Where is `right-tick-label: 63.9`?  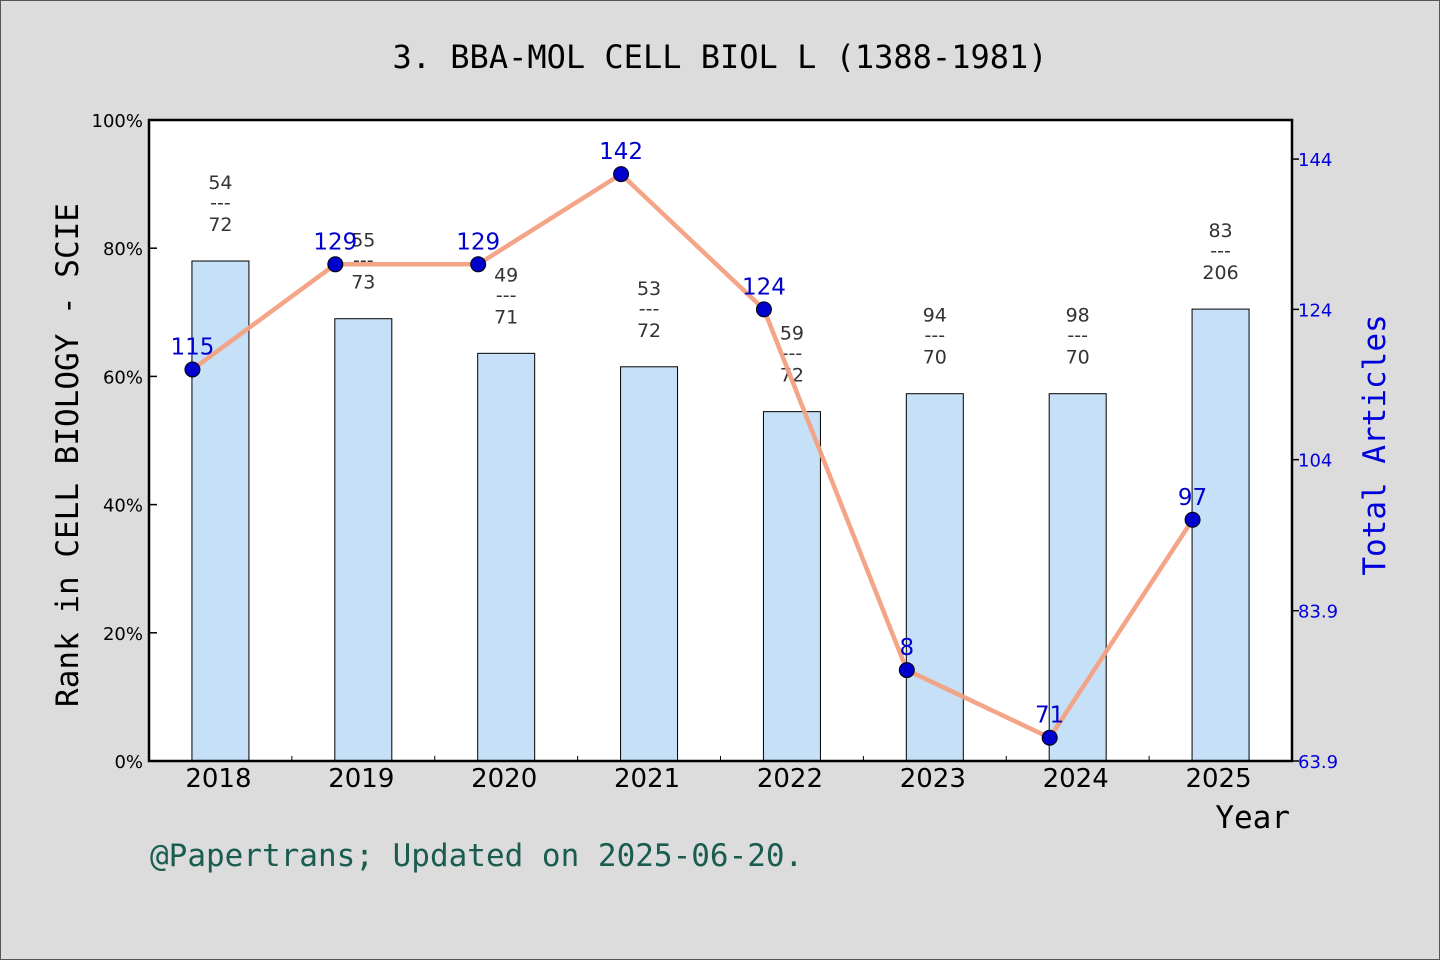
right-tick-label: 63.9 is located at coordinates (1318, 762).